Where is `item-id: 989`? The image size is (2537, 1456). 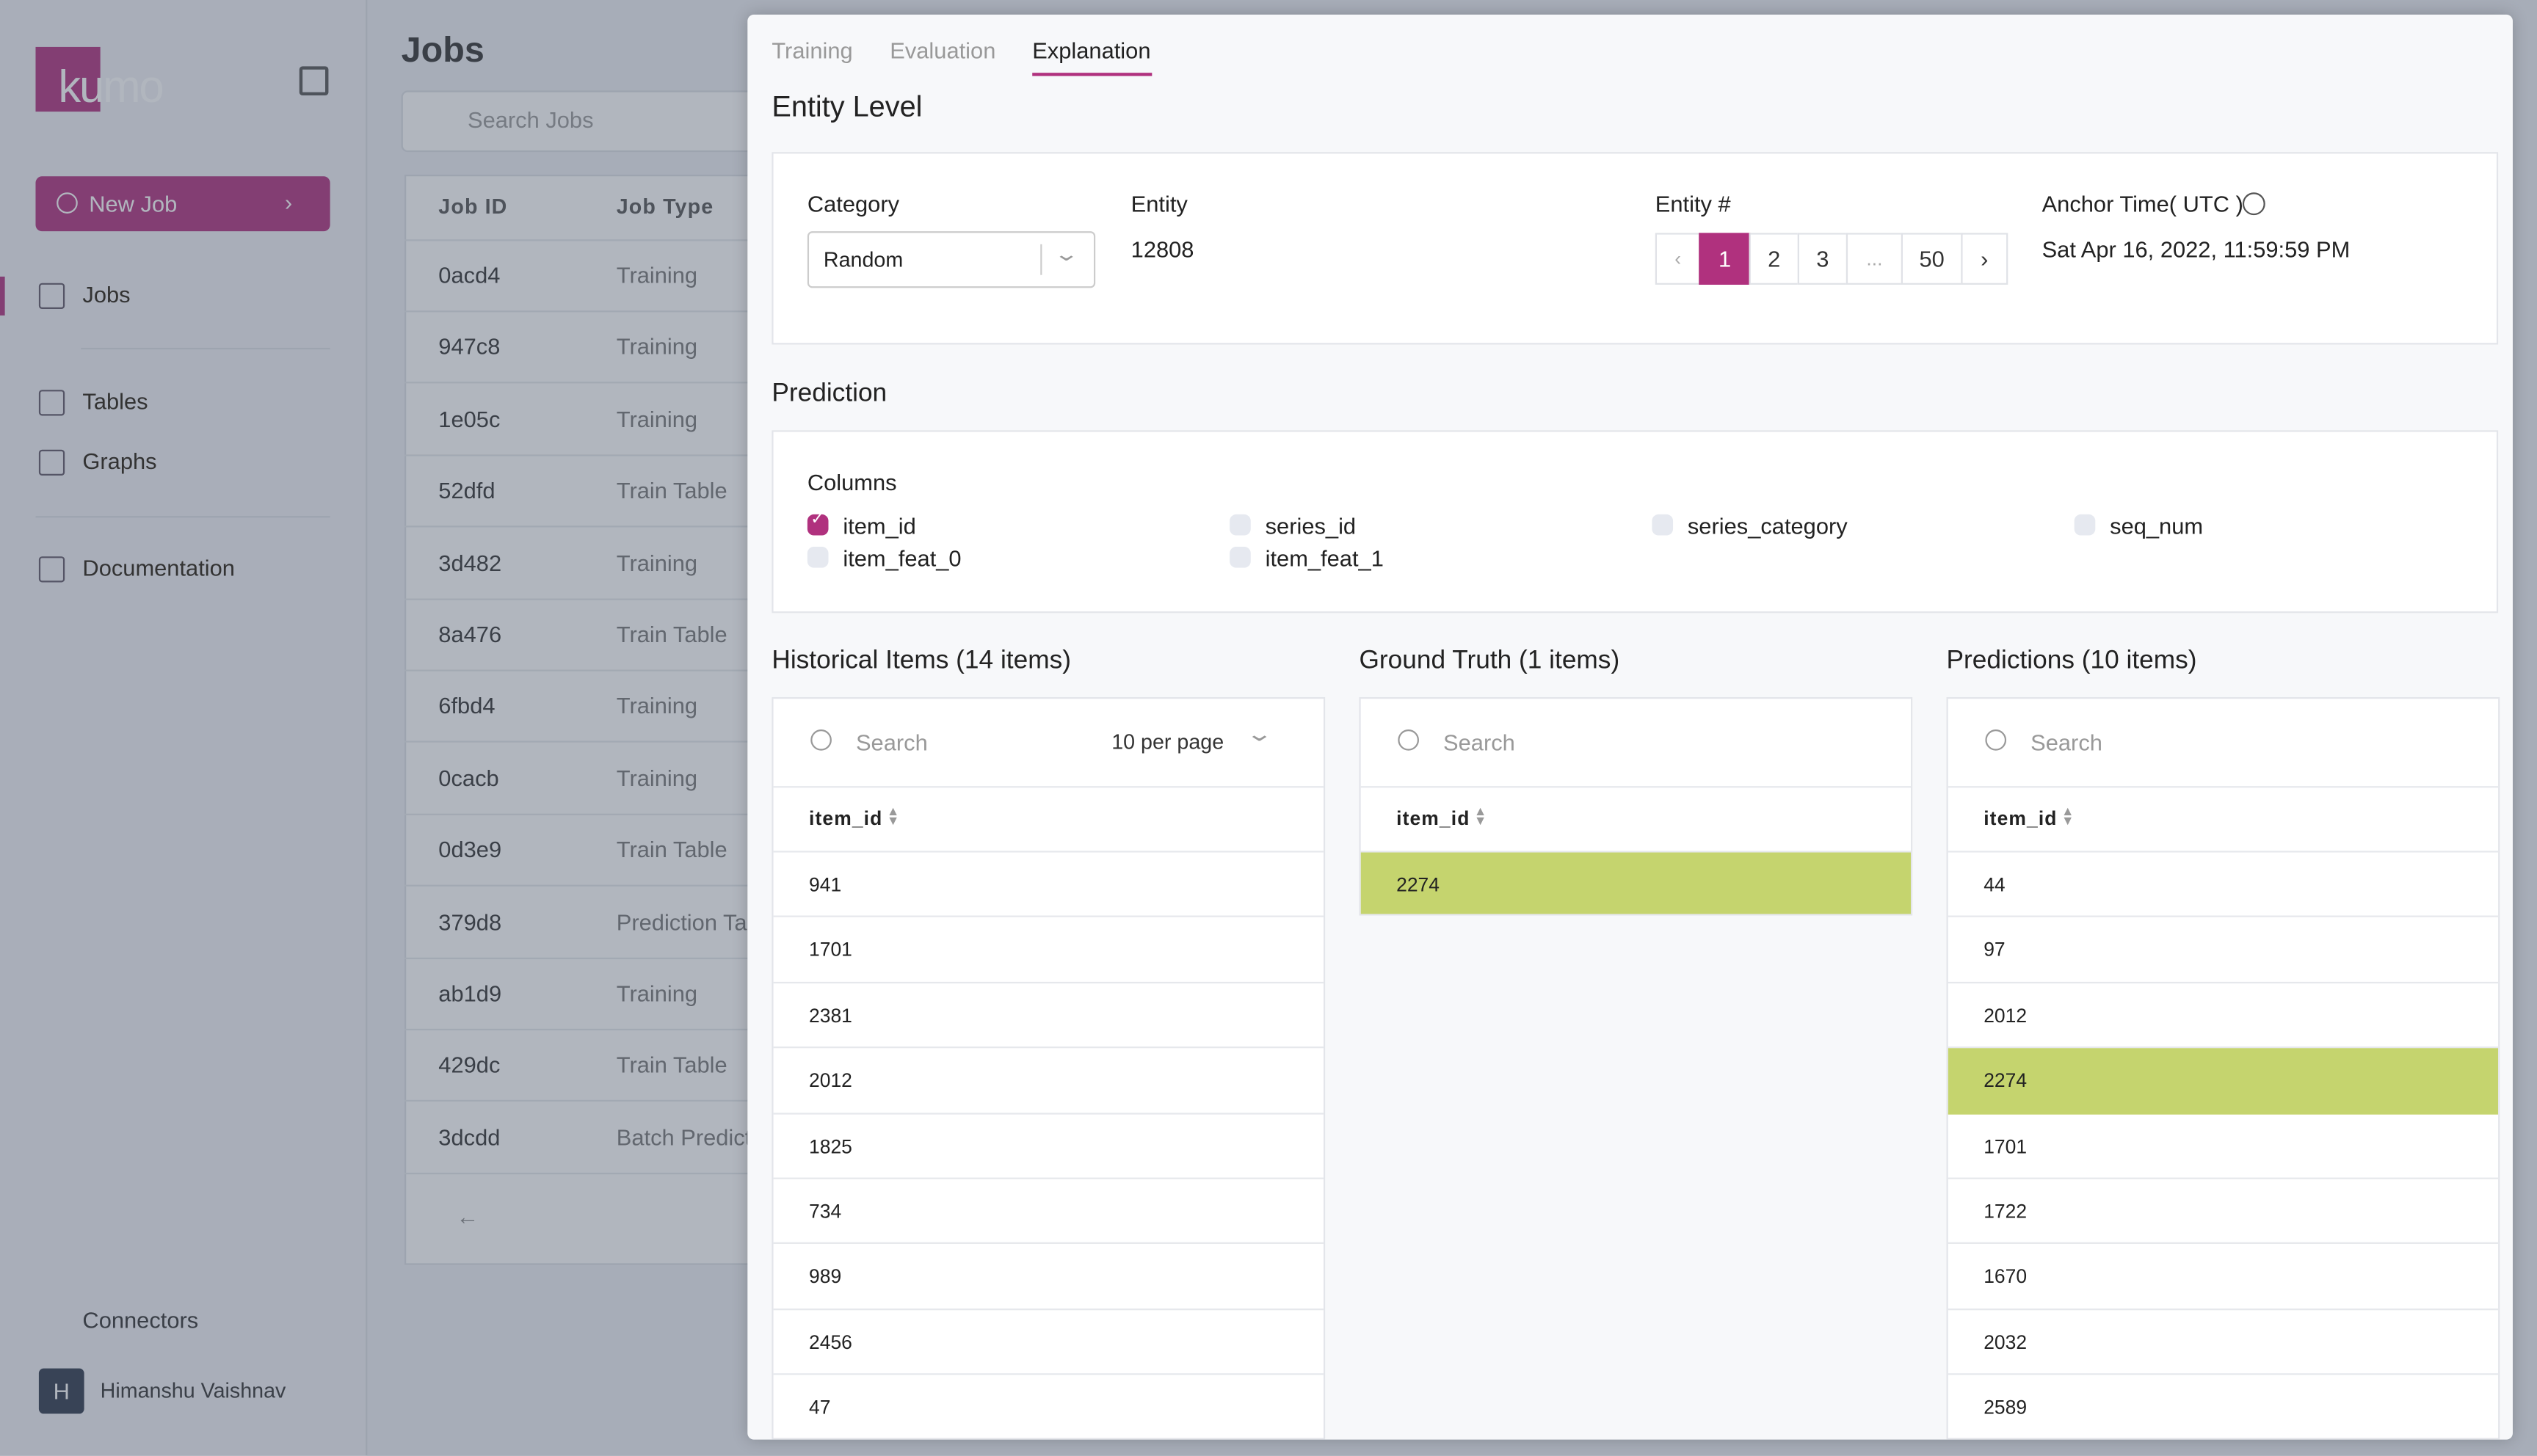 item-id: 989 is located at coordinates (825, 1277).